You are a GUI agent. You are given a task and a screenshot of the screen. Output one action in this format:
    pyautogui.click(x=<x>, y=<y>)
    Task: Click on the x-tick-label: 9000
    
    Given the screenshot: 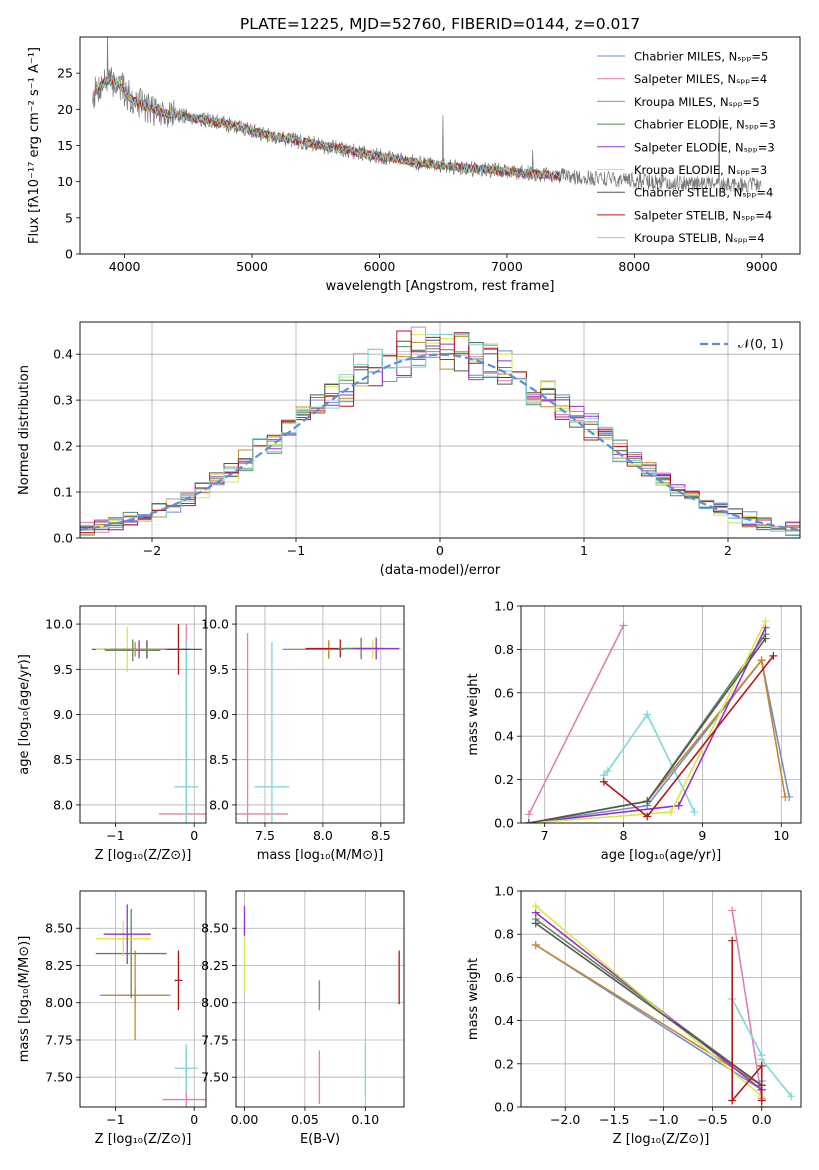 What is the action you would take?
    pyautogui.click(x=762, y=266)
    